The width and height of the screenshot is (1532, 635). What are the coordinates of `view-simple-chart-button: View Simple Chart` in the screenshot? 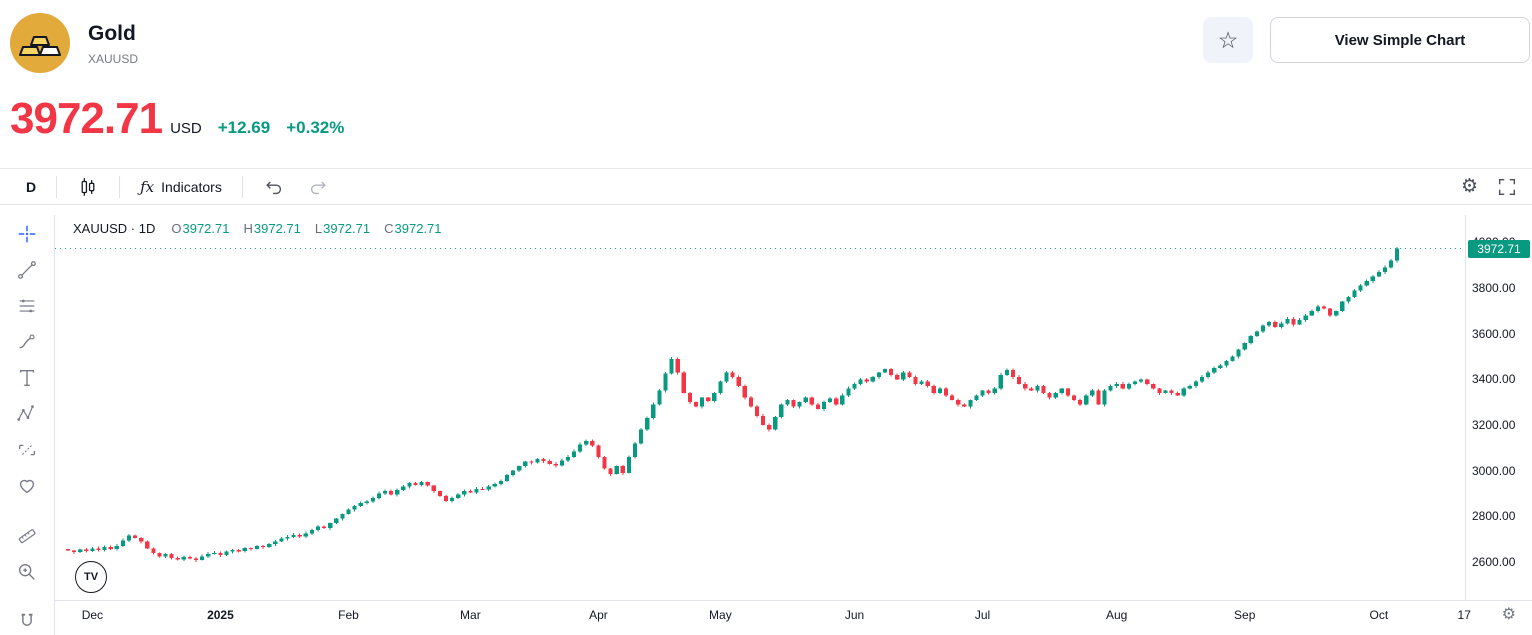 It's located at (1400, 40).